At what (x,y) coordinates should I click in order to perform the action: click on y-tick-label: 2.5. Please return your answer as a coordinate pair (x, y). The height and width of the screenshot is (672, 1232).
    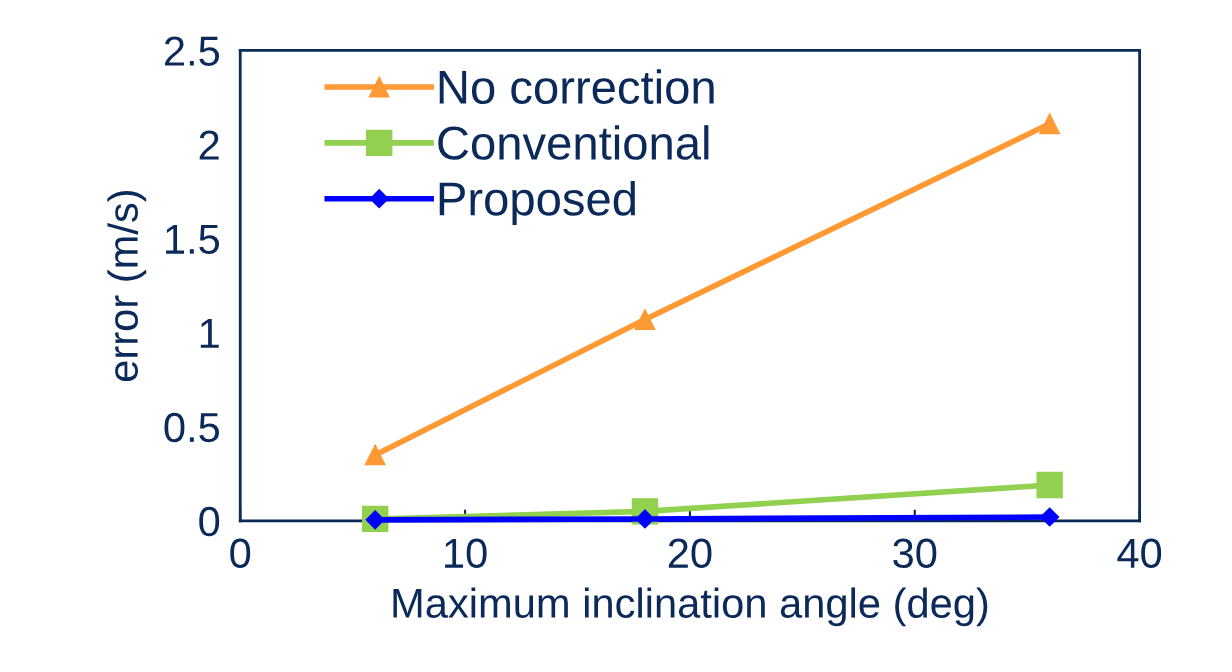
    Looking at the image, I should click on (192, 51).